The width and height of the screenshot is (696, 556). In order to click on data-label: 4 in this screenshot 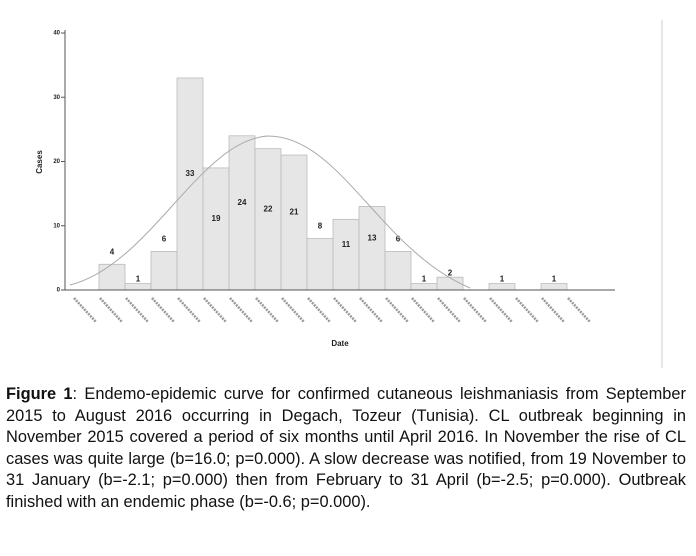, I will do `click(112, 251)`.